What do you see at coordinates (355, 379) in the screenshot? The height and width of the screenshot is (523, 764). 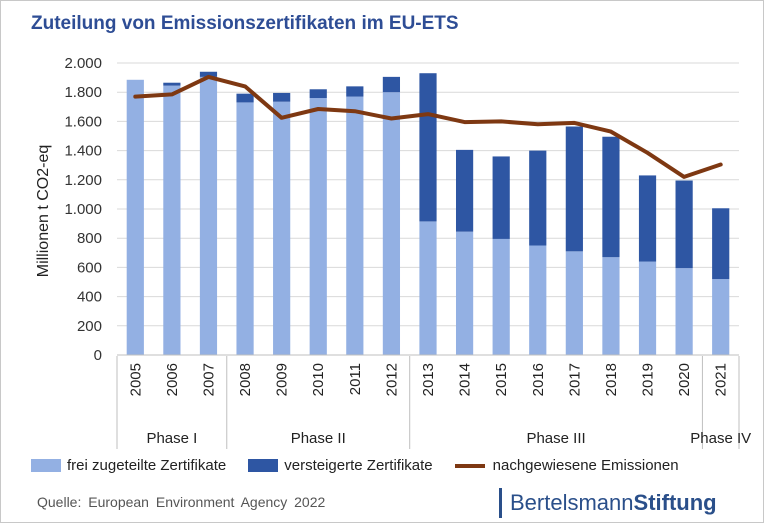 I see `x-tick-label: 2011` at bounding box center [355, 379].